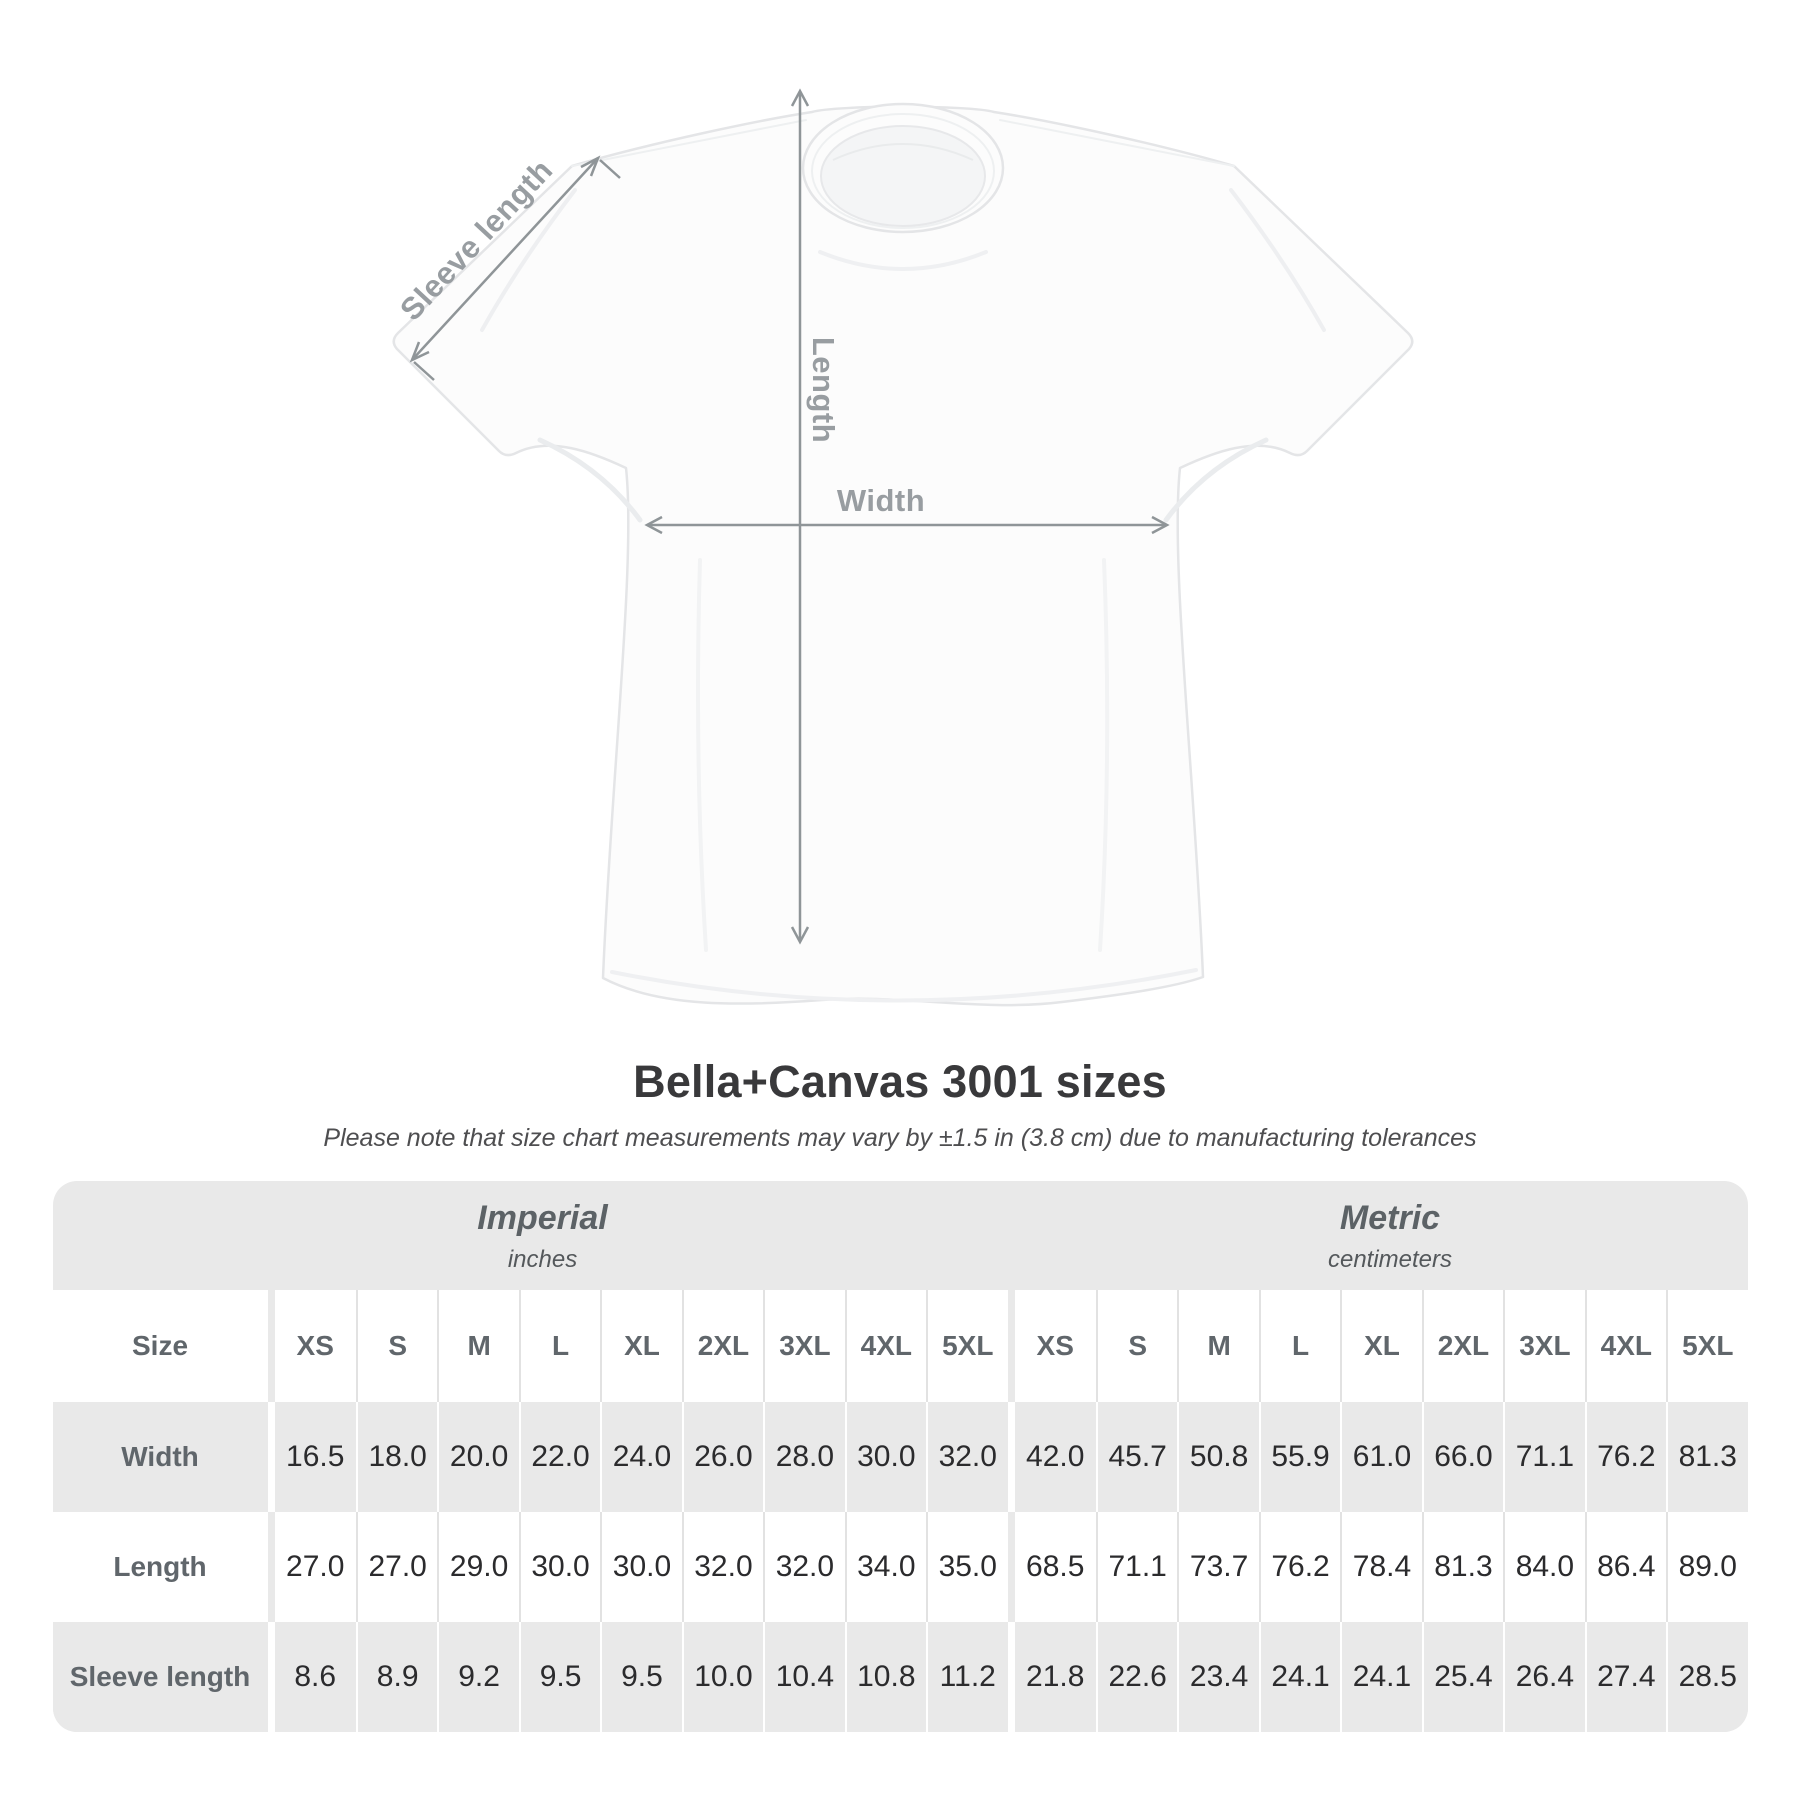  What do you see at coordinates (542, 1259) in the screenshot?
I see `imperial-unit: inches` at bounding box center [542, 1259].